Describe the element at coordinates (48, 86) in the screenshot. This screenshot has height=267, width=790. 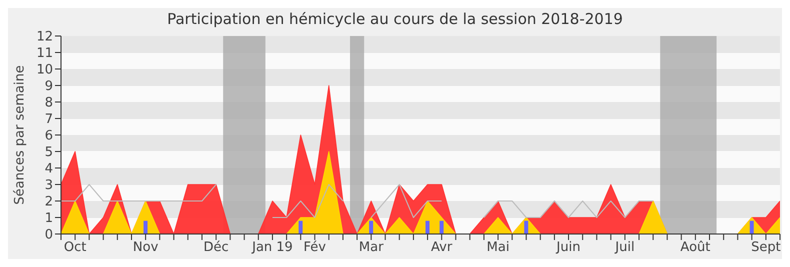
I see `y-tick-label: 9` at that location.